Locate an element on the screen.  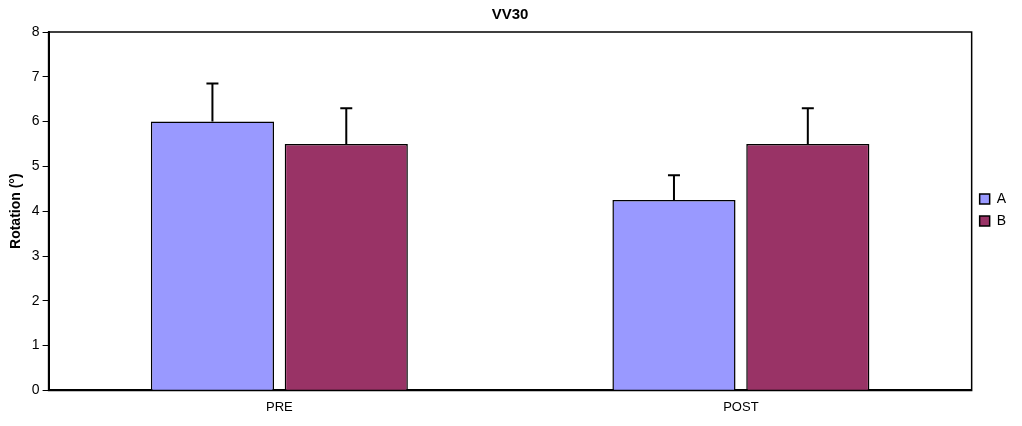
y-tick-label: 0 is located at coordinates (35, 389).